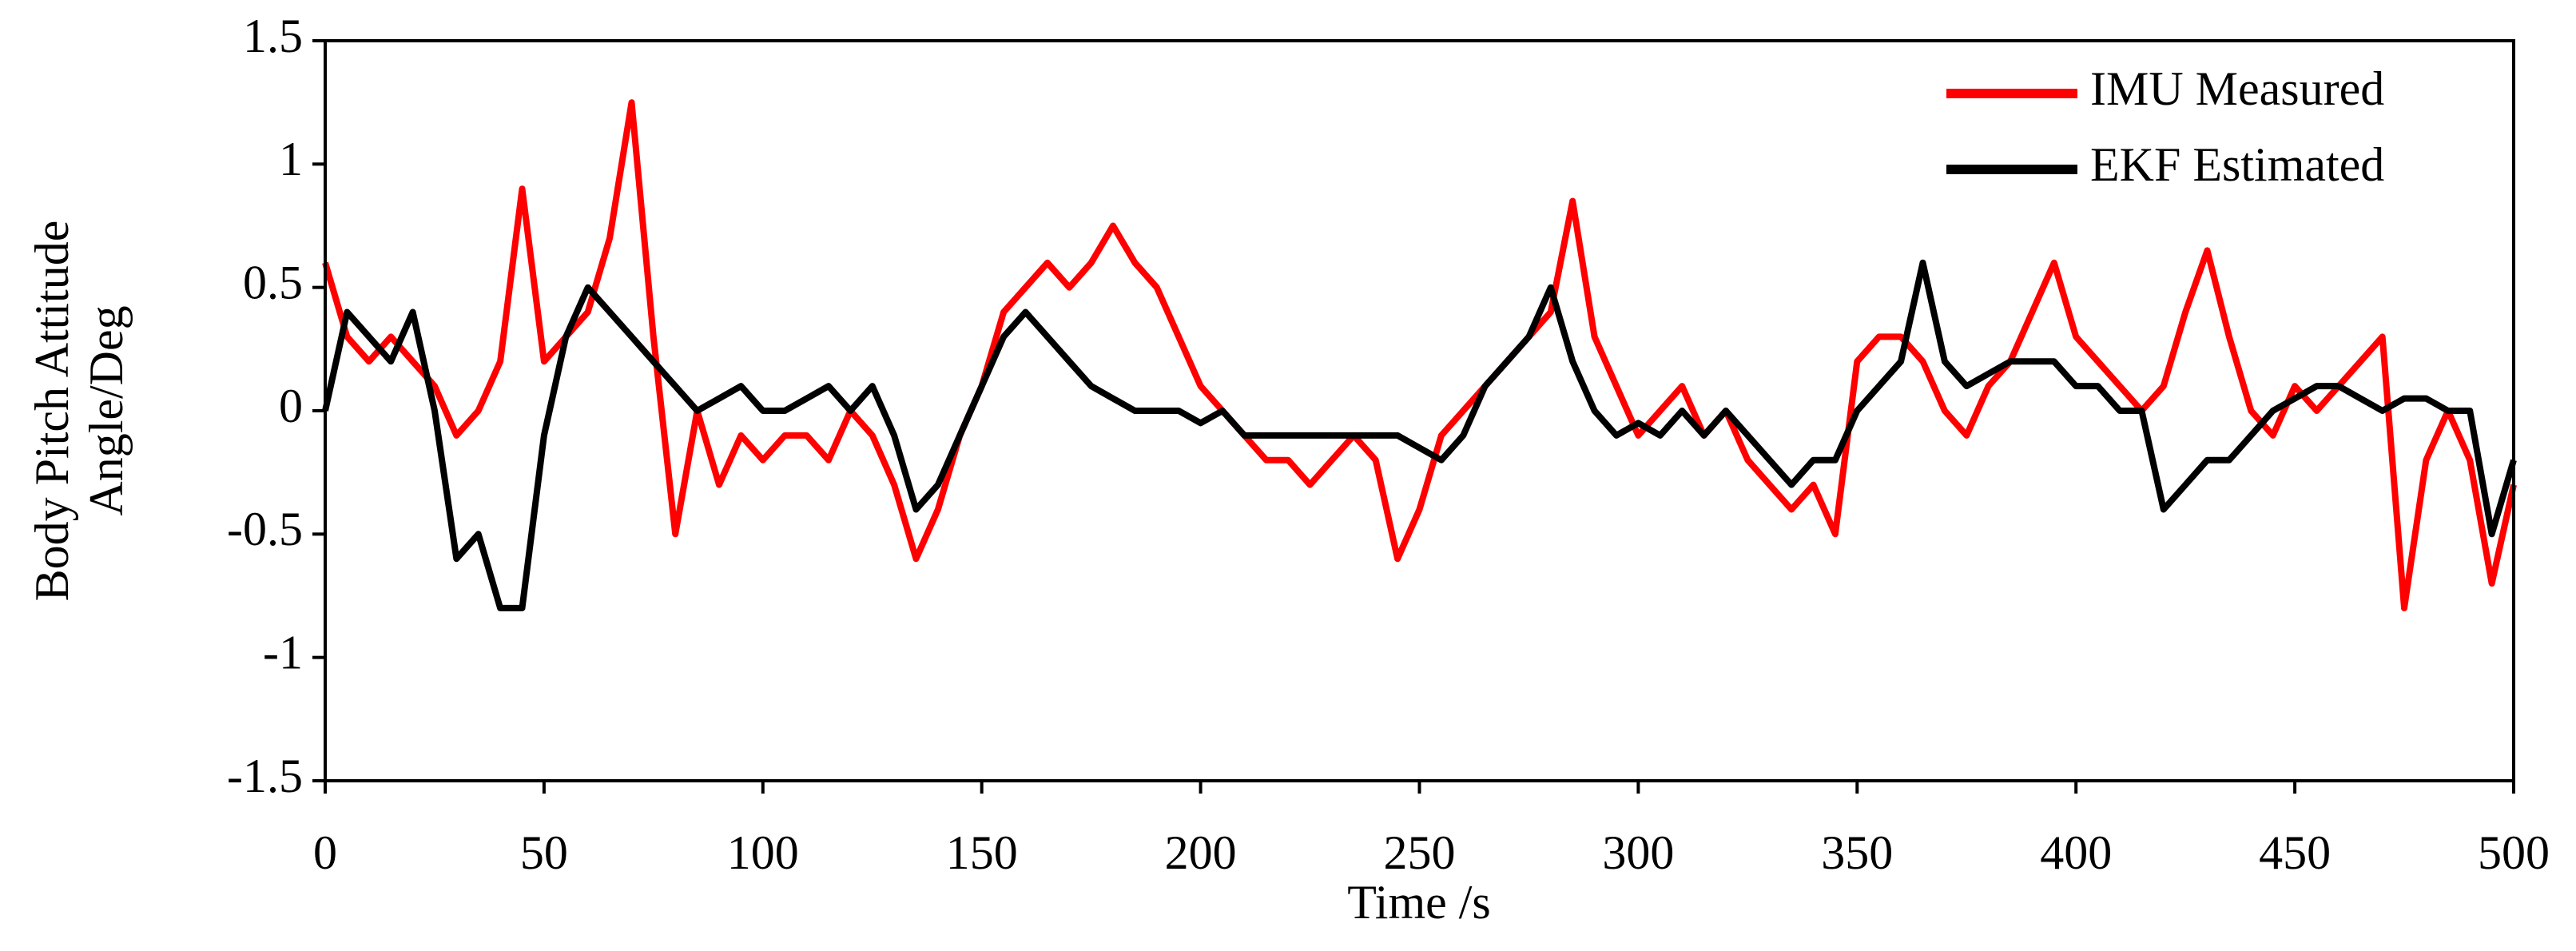 The width and height of the screenshot is (2576, 951). Describe the element at coordinates (106, 410) in the screenshot. I see `y-axis-title-line: Angle/Deg` at that location.